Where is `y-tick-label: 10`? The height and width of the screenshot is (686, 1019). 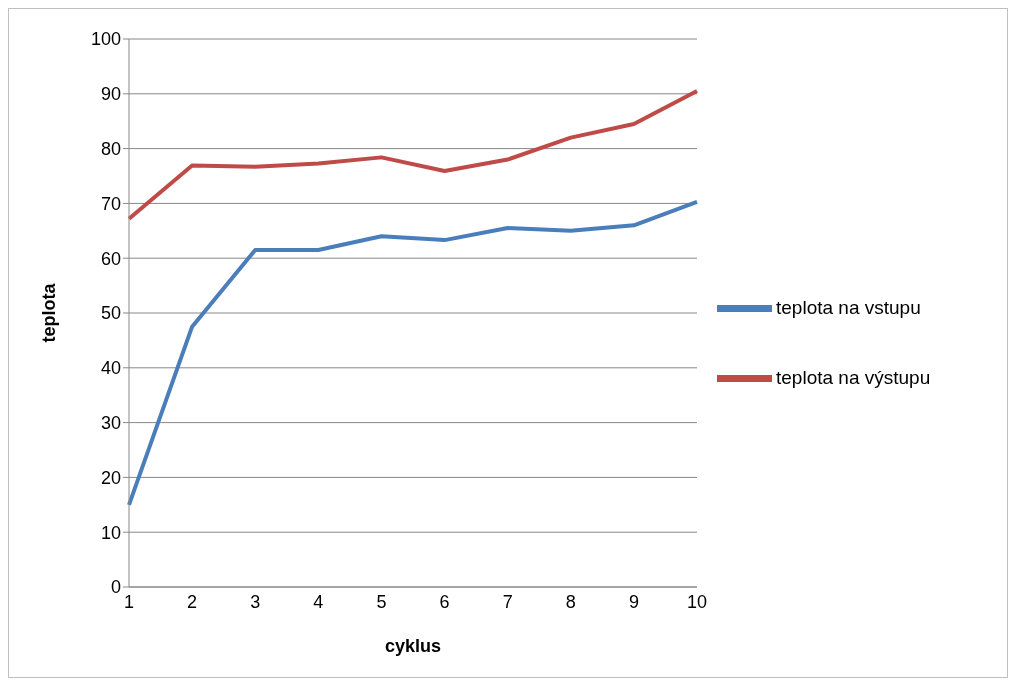 y-tick-label: 10 is located at coordinates (110, 532).